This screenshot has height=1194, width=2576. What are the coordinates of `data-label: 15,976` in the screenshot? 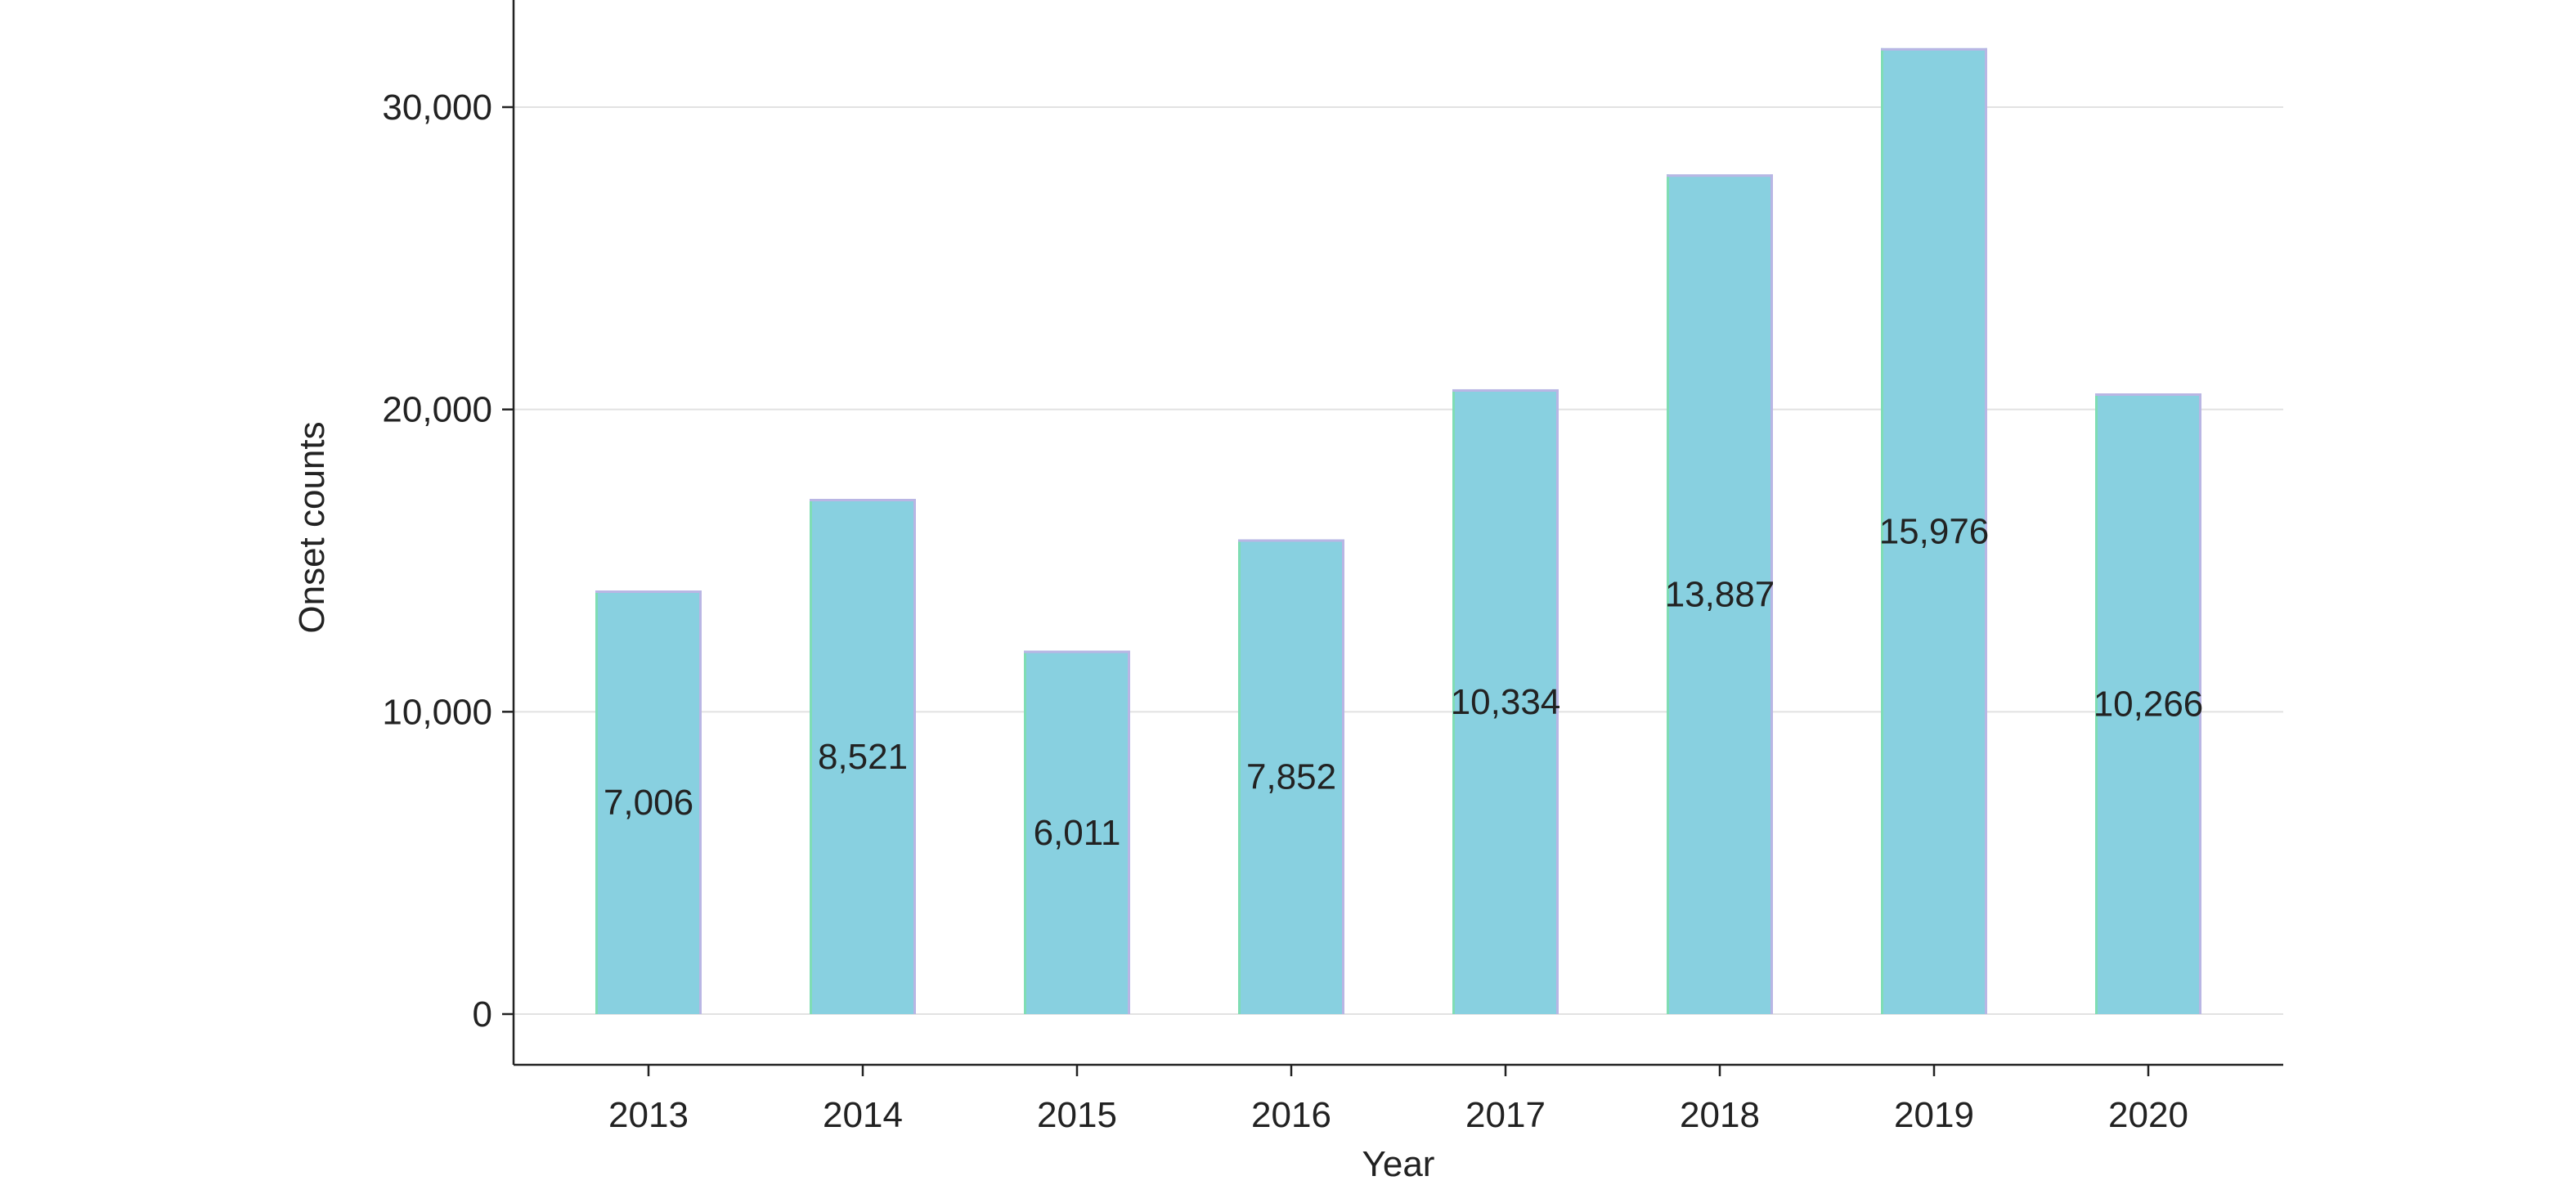 It's located at (1935, 531).